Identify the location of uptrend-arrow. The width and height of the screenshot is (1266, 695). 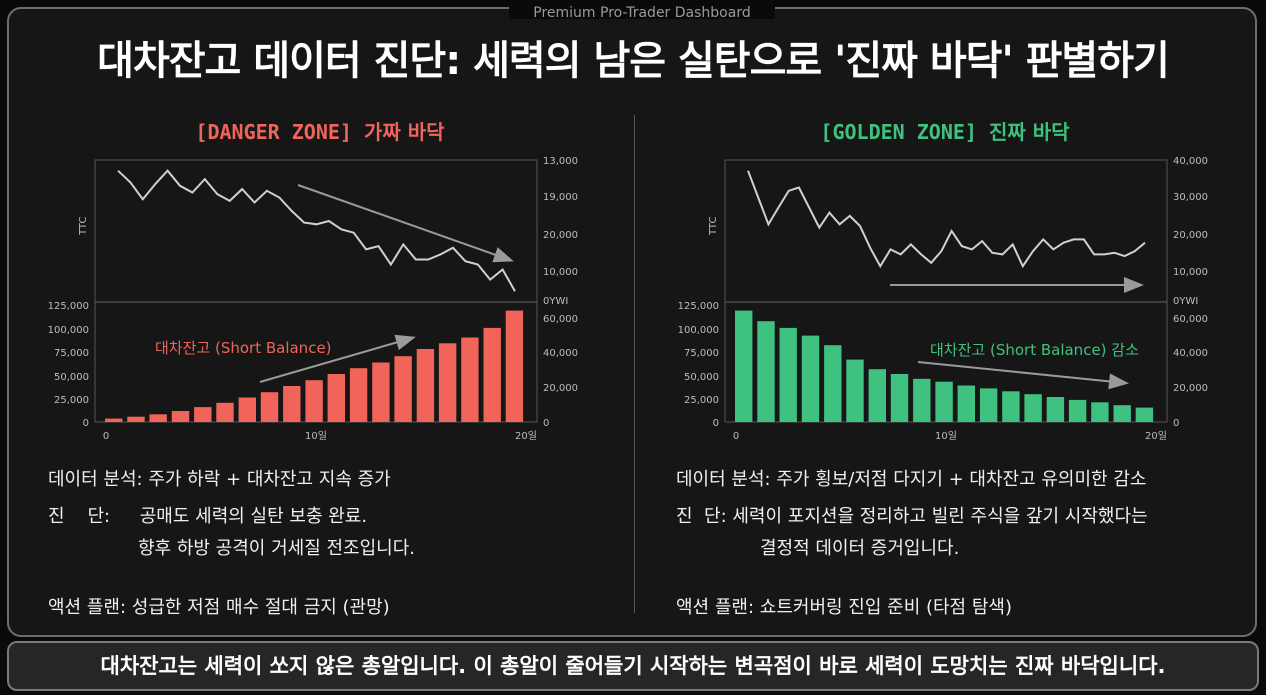
(337, 358).